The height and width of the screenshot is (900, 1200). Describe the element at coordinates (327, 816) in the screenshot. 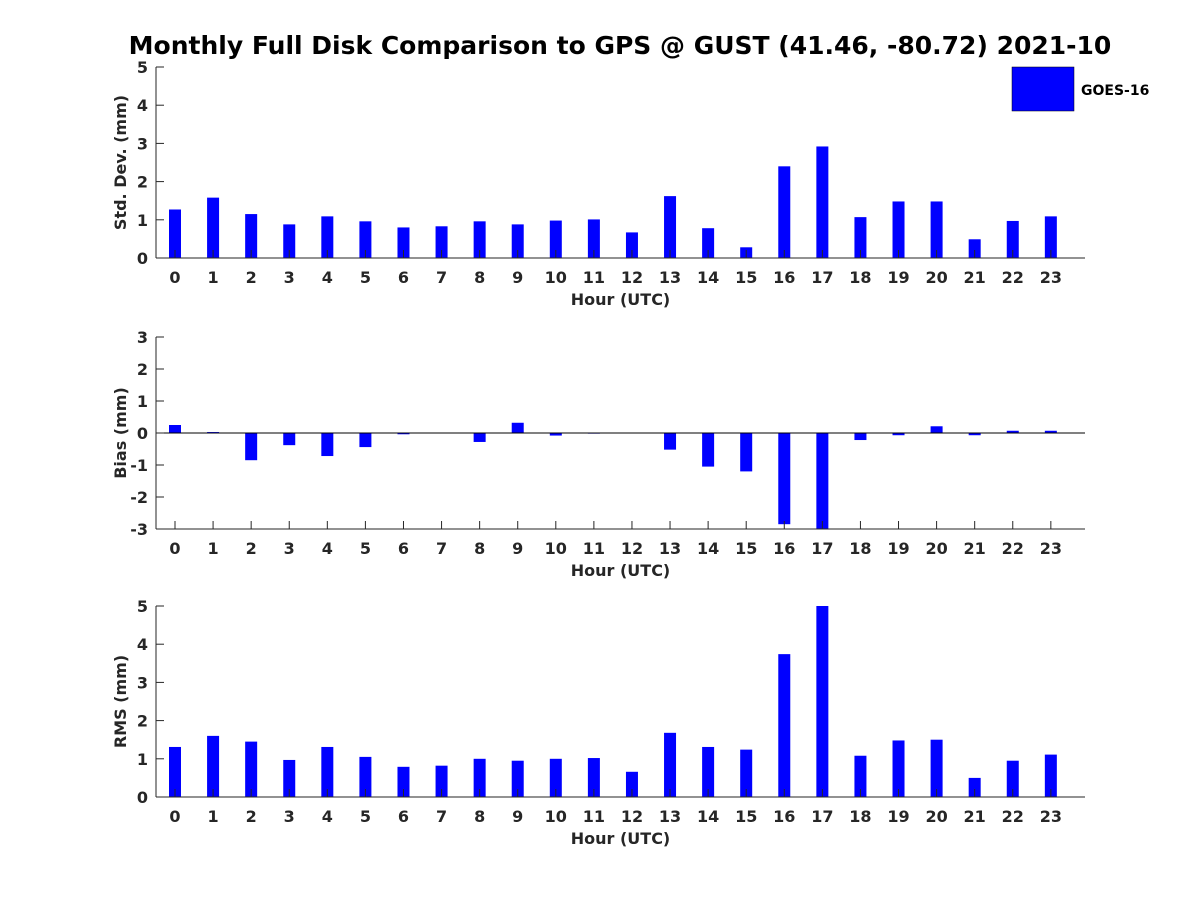

I see `rms-x-tick-label: 4` at that location.